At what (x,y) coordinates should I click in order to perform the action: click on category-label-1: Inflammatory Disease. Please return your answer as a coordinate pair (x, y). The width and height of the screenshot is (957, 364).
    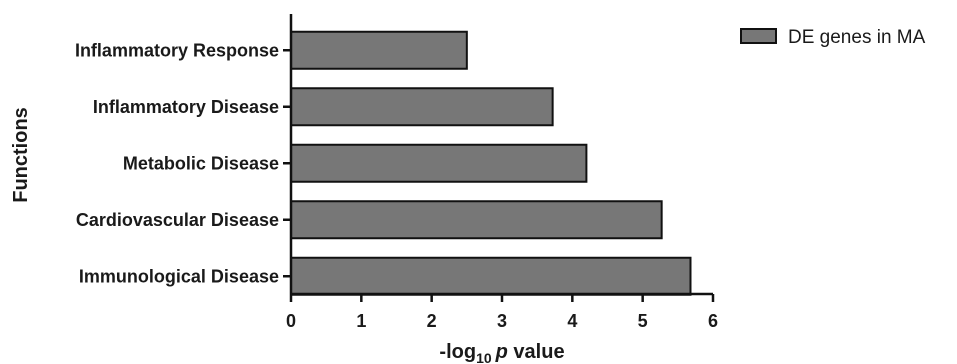
    Looking at the image, I should click on (186, 107).